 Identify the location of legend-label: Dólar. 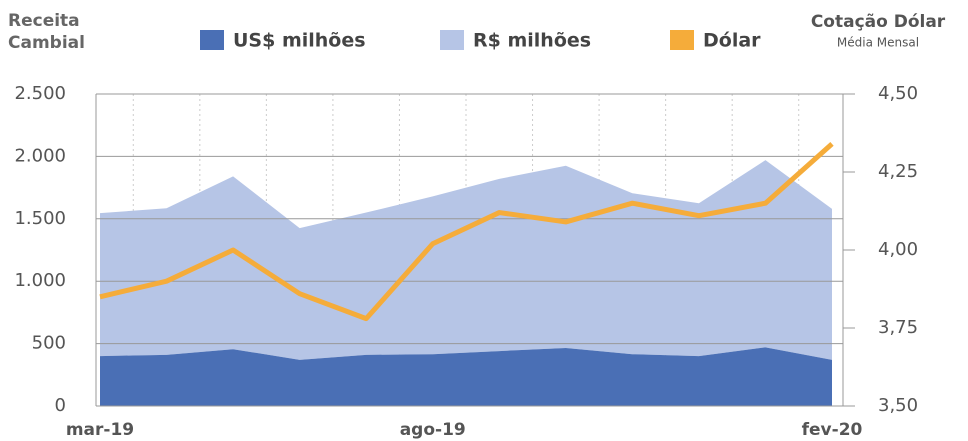
(732, 41).